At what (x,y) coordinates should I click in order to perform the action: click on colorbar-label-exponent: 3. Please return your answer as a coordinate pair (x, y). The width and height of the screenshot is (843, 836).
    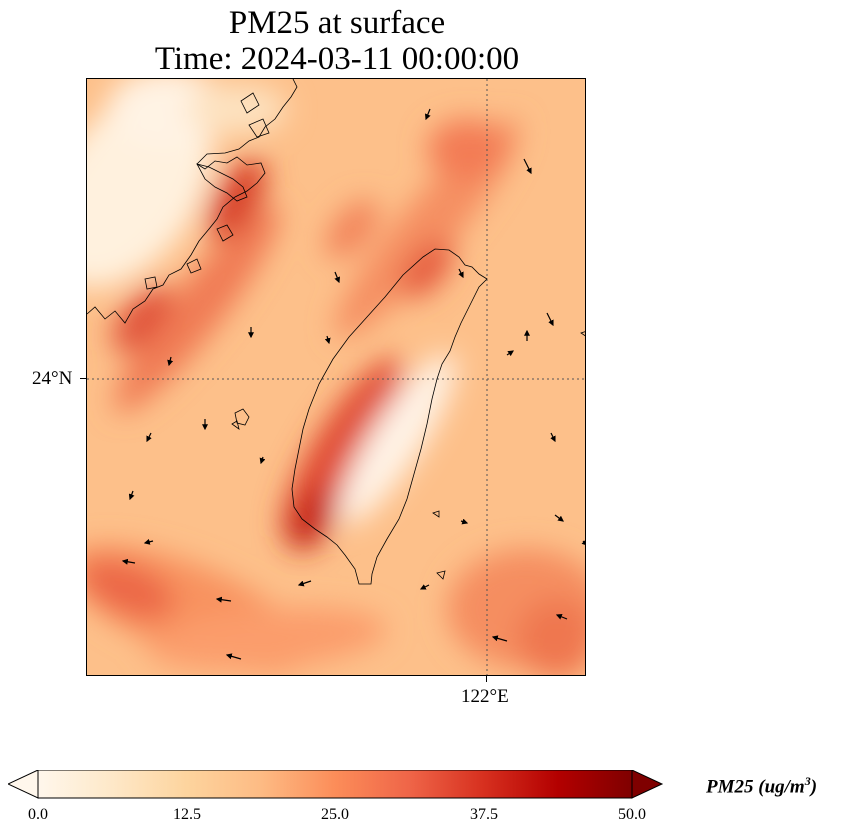
    Looking at the image, I should click on (807, 781).